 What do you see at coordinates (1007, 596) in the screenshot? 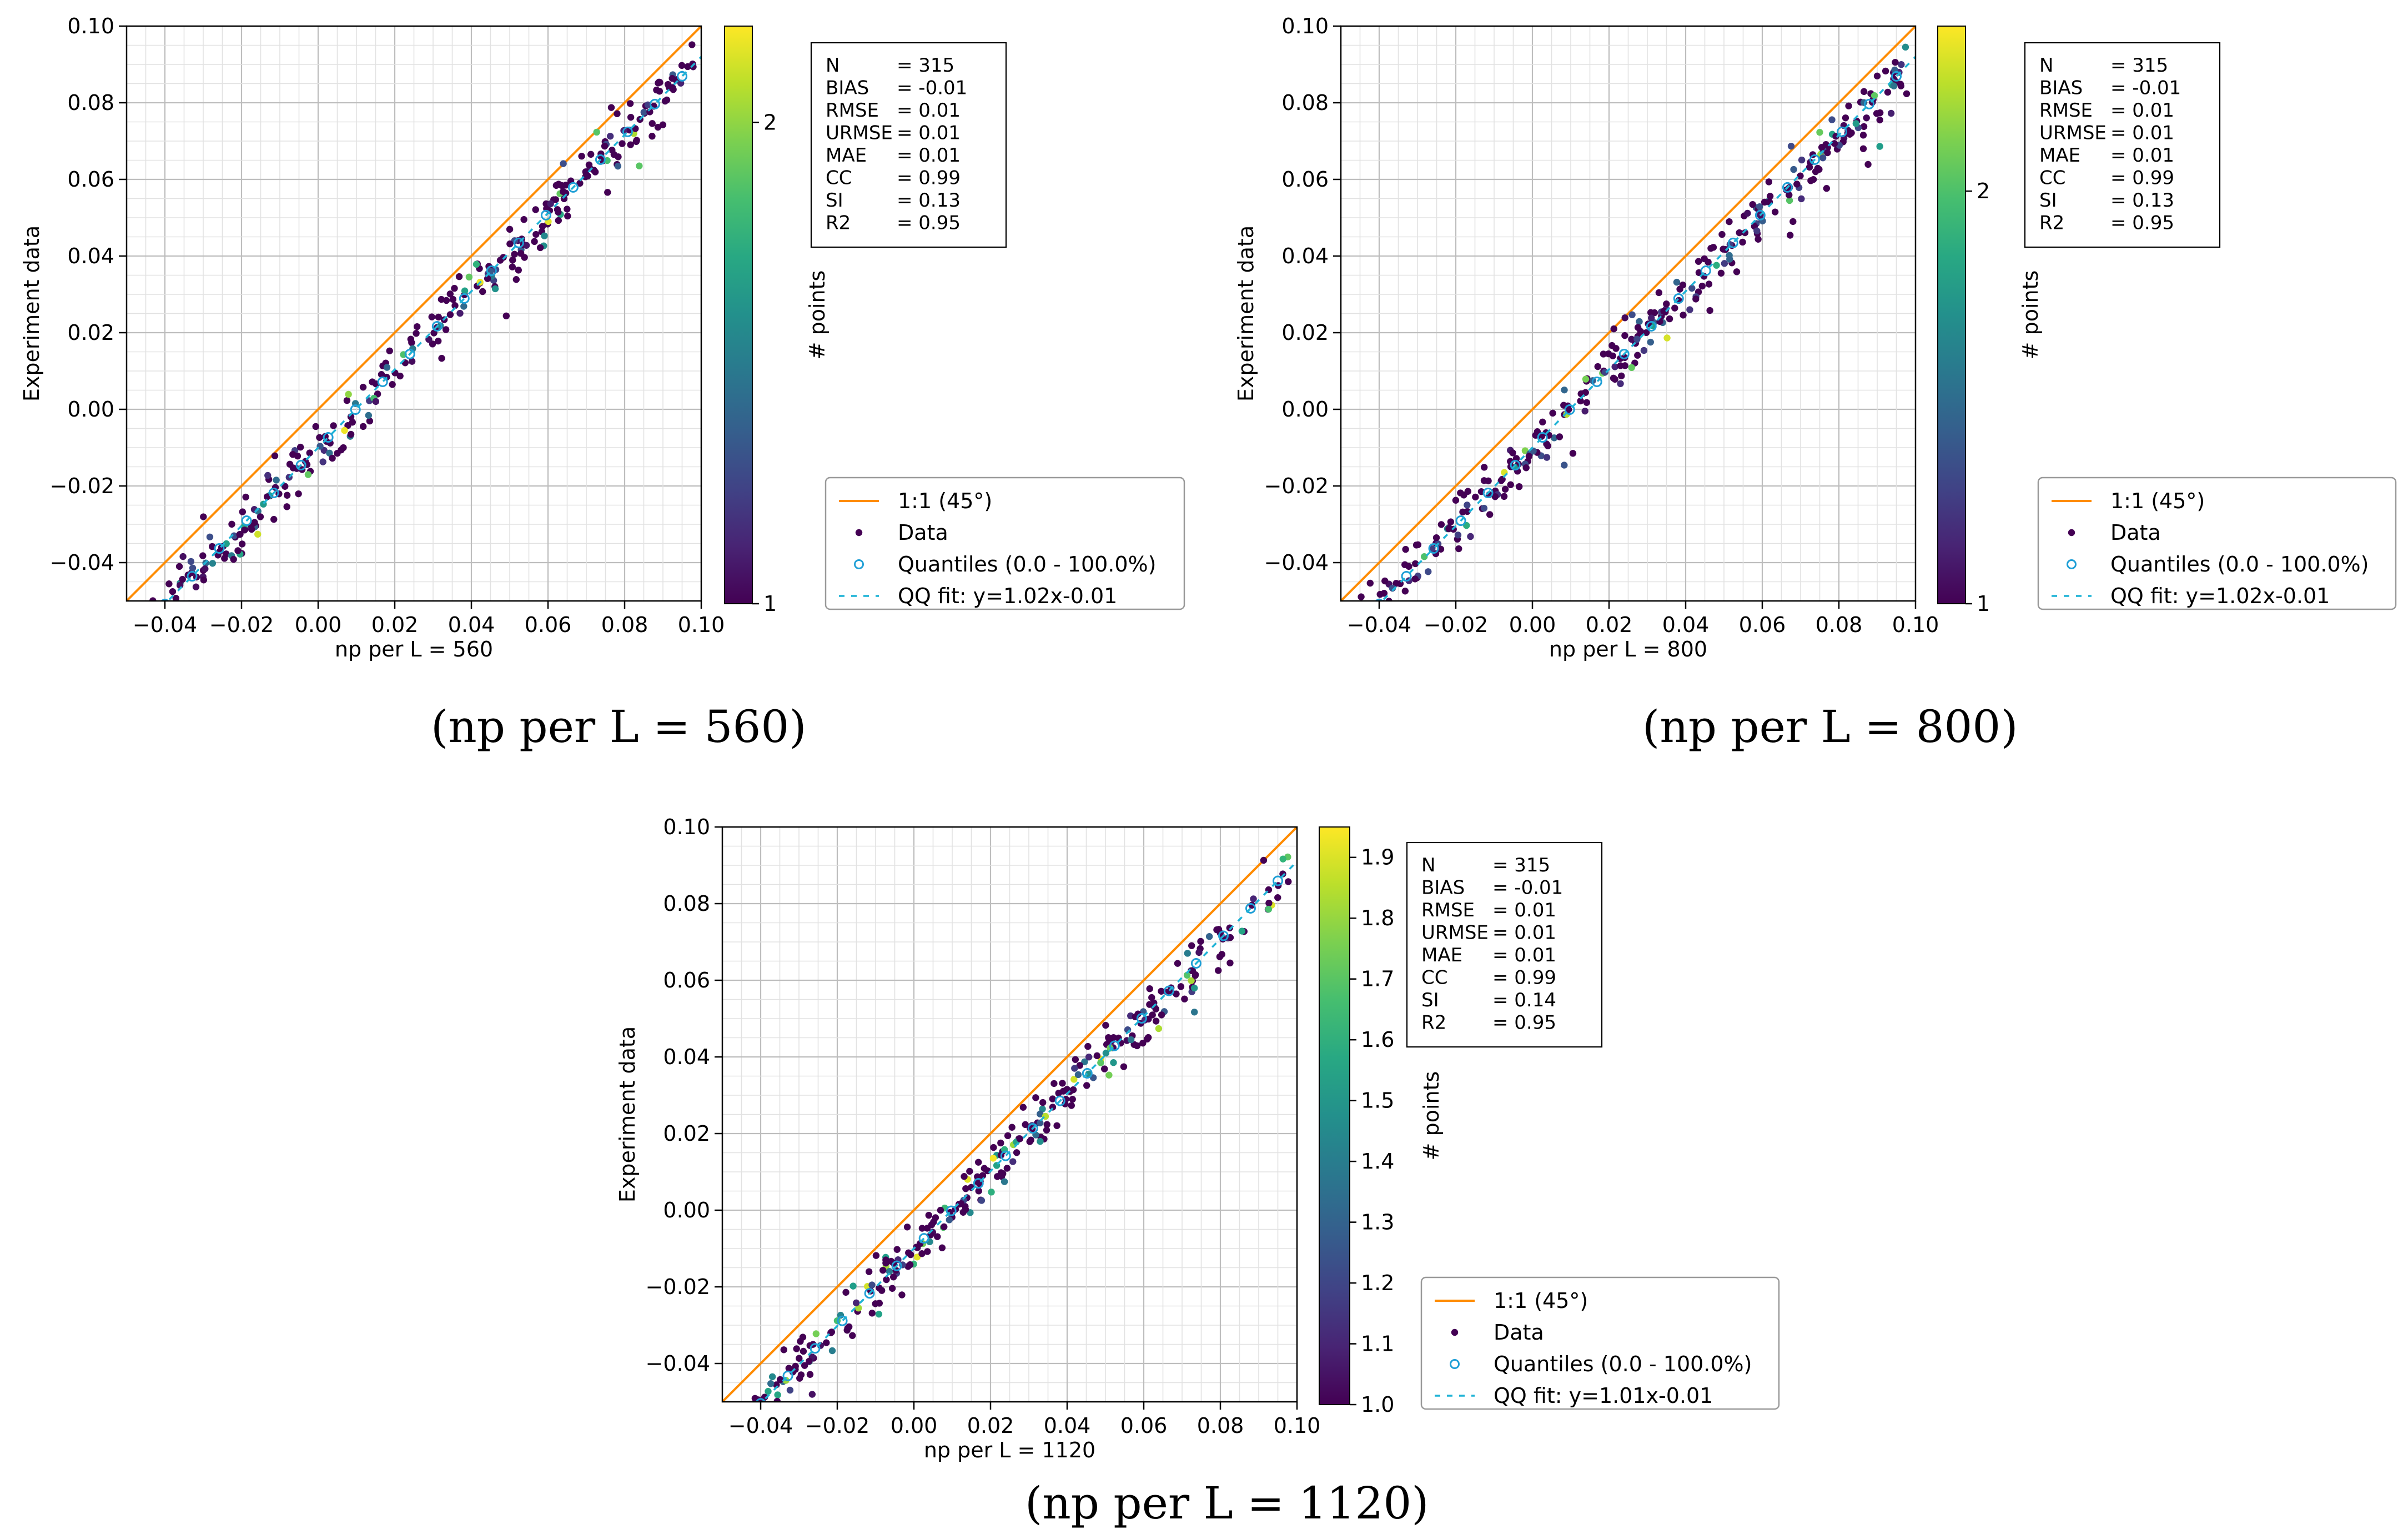
I see `legend-label: QQ fit: y=1.02x-0.01` at bounding box center [1007, 596].